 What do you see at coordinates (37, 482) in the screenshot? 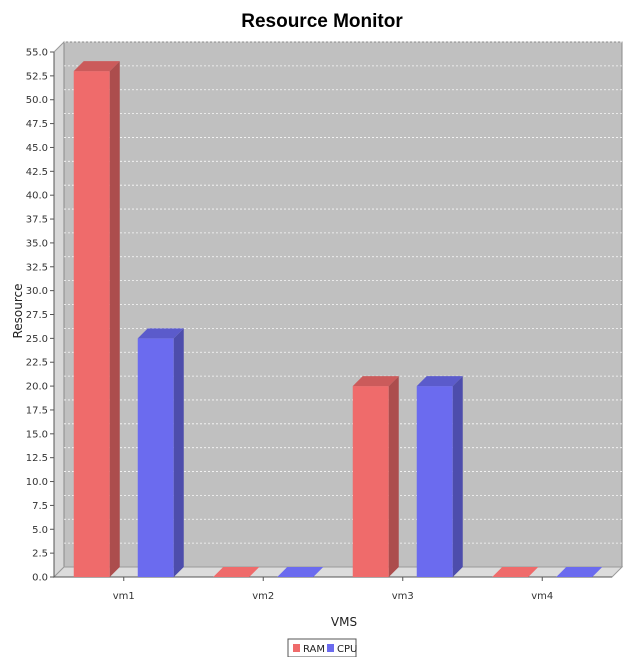
I see `y-tick-label: 10.0` at bounding box center [37, 482].